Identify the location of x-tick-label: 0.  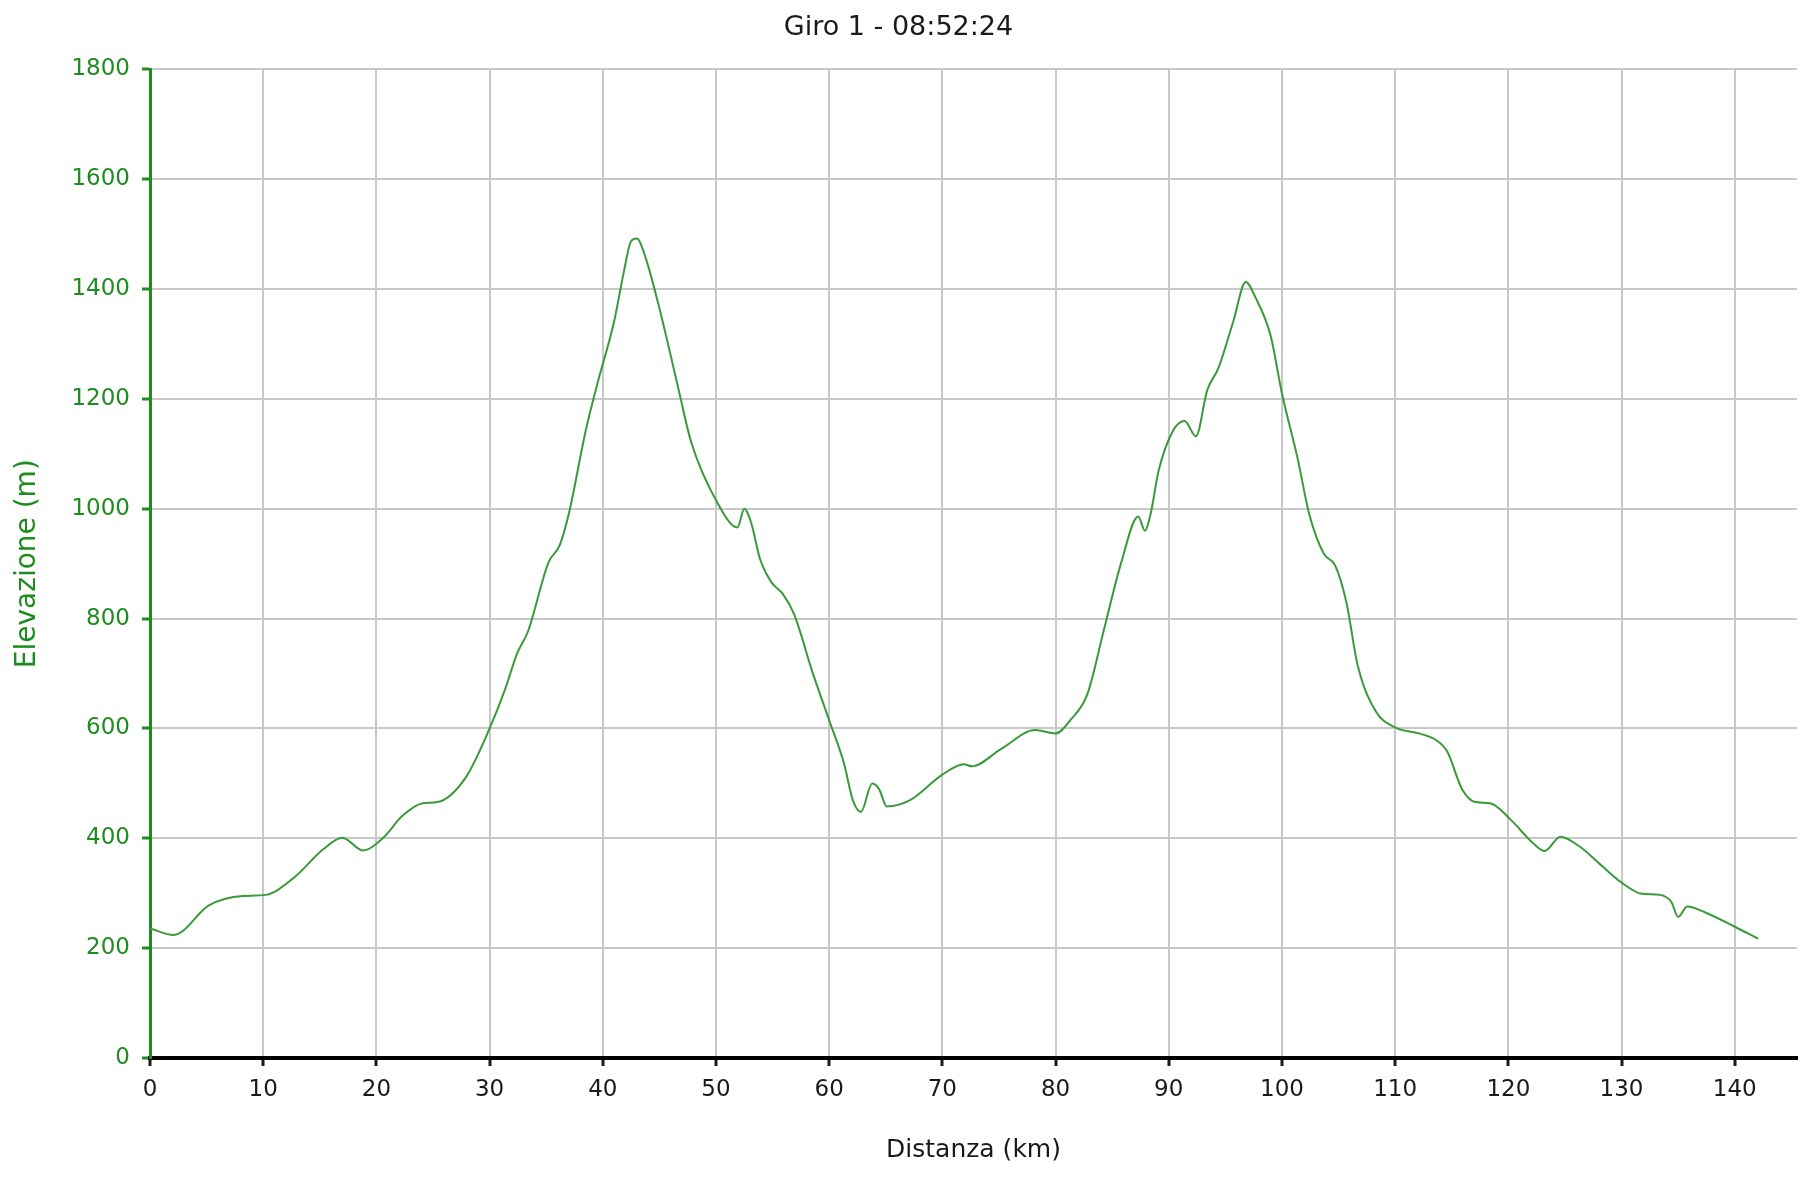
(150, 1087).